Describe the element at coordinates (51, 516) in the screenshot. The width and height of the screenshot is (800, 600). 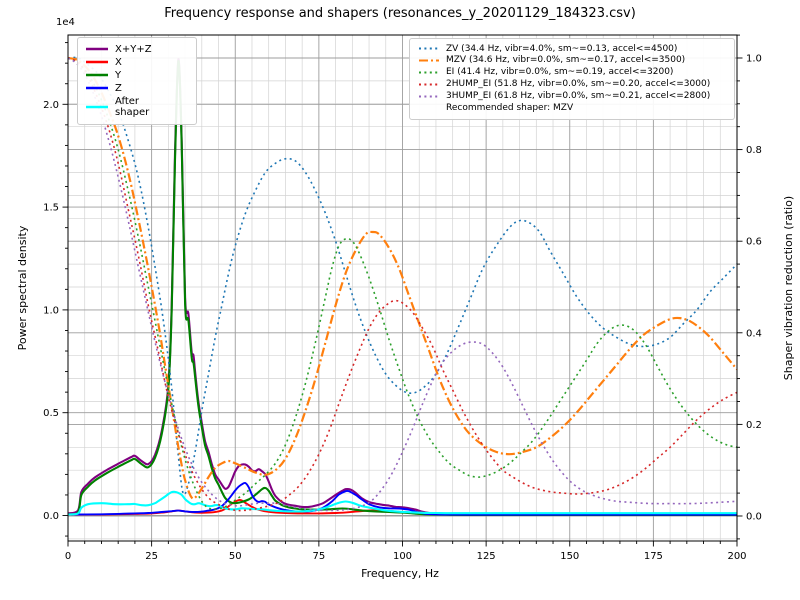
I see `y-left-tick-label: 0.0` at that location.